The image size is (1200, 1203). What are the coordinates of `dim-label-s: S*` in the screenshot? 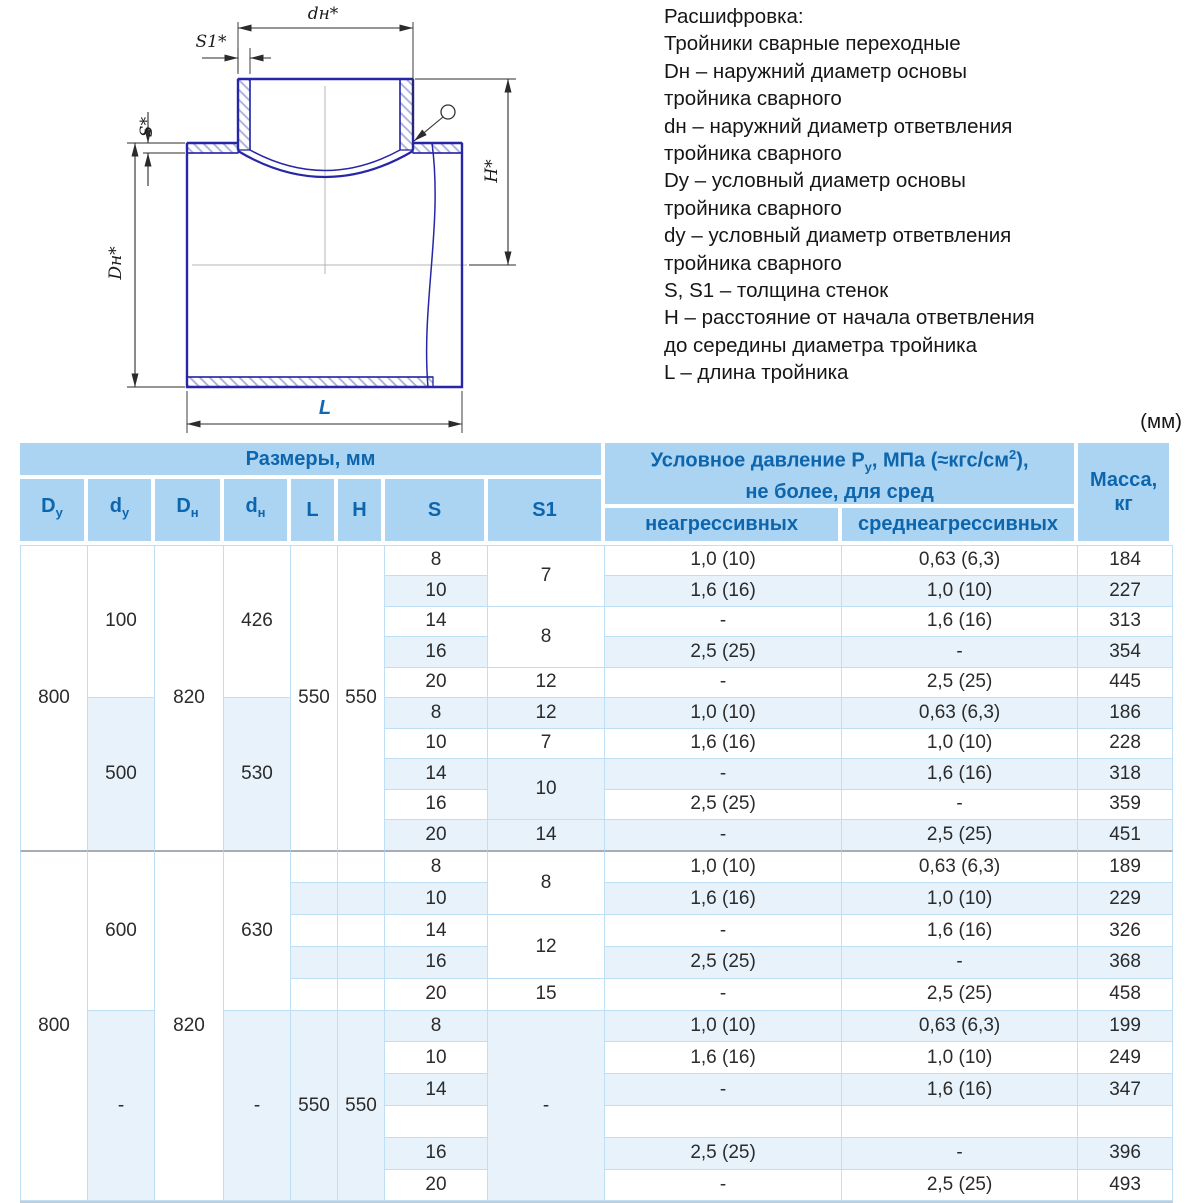 It's located at (147, 126).